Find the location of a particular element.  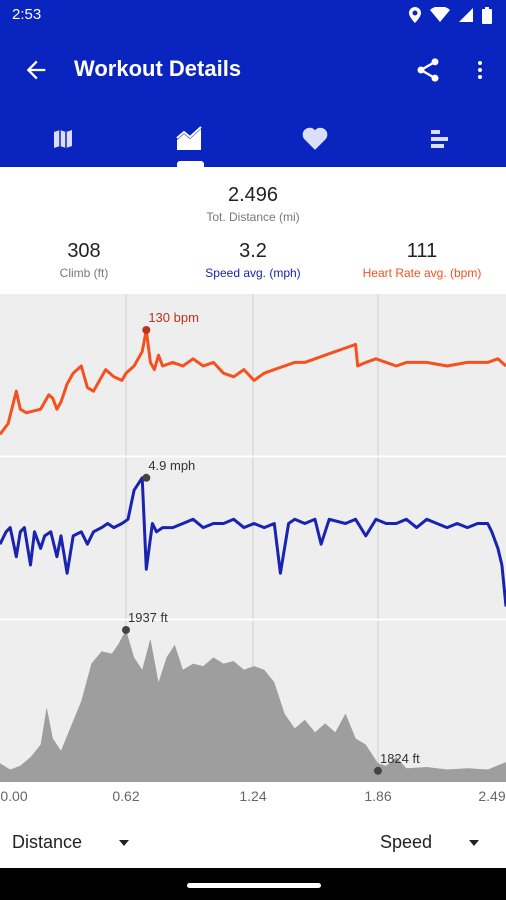

x-tick: 0.62 is located at coordinates (126, 796).